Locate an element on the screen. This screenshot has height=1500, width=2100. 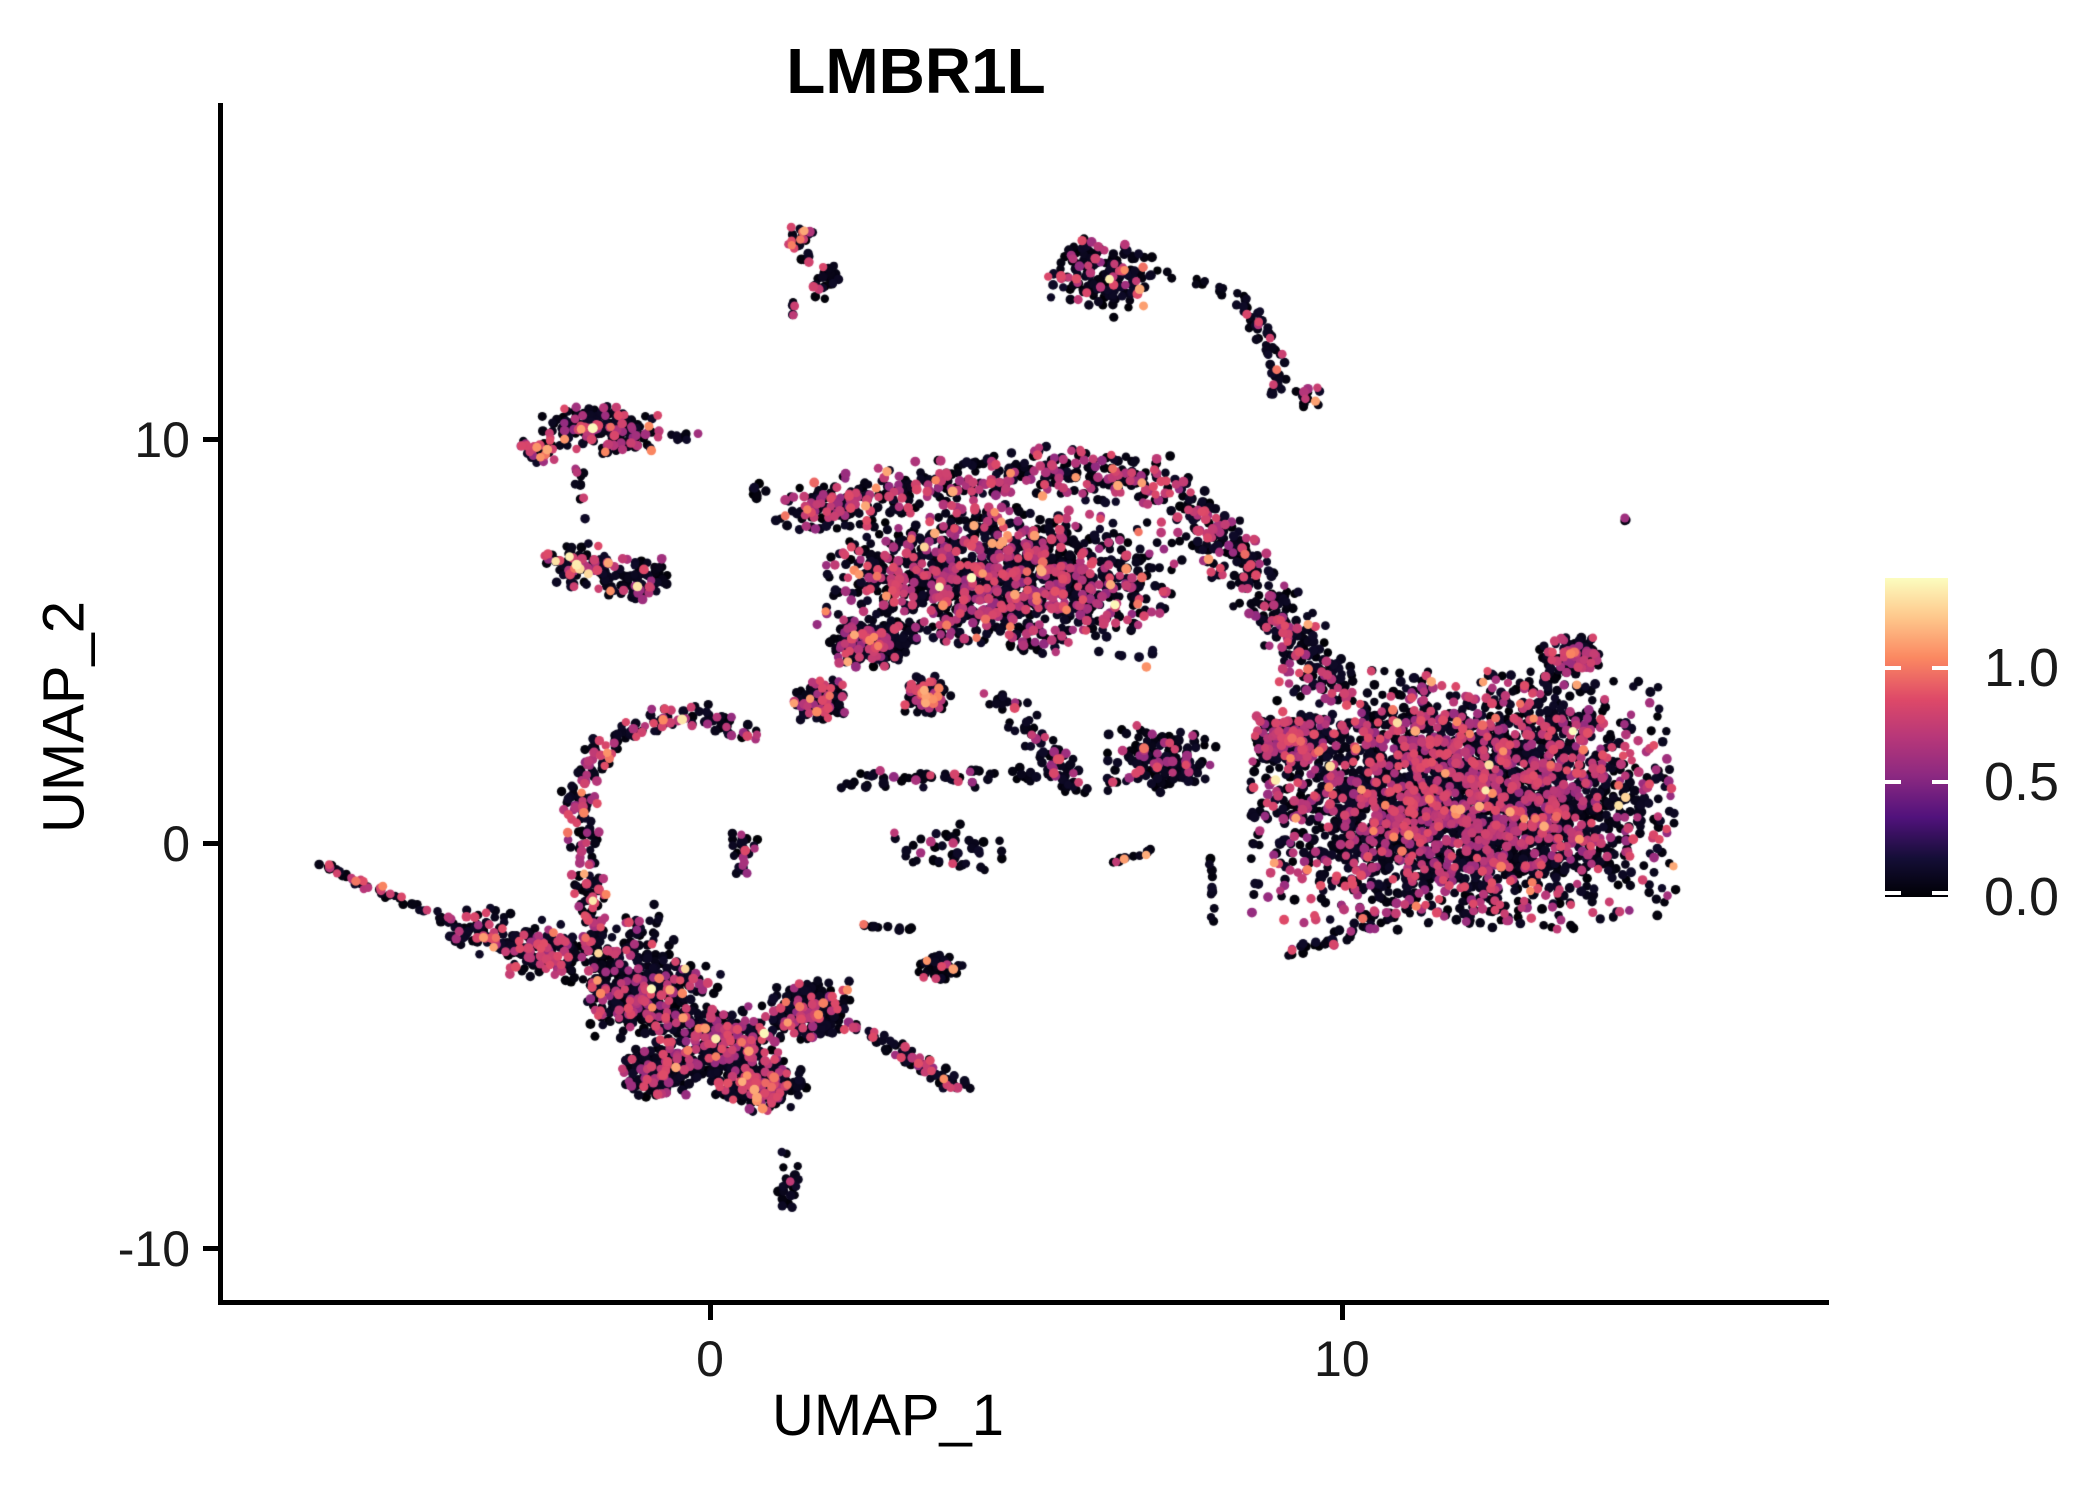
y-axis-line is located at coordinates (220, 704).